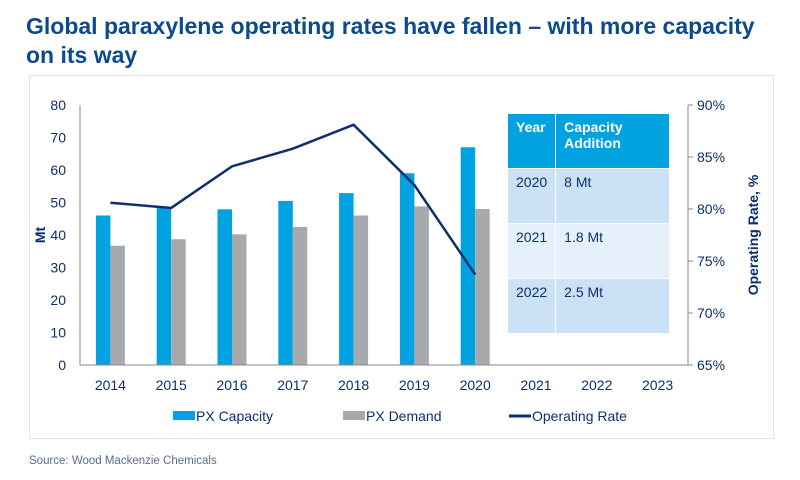 The width and height of the screenshot is (800, 480). I want to click on y-right-tick-label: 80%, so click(711, 209).